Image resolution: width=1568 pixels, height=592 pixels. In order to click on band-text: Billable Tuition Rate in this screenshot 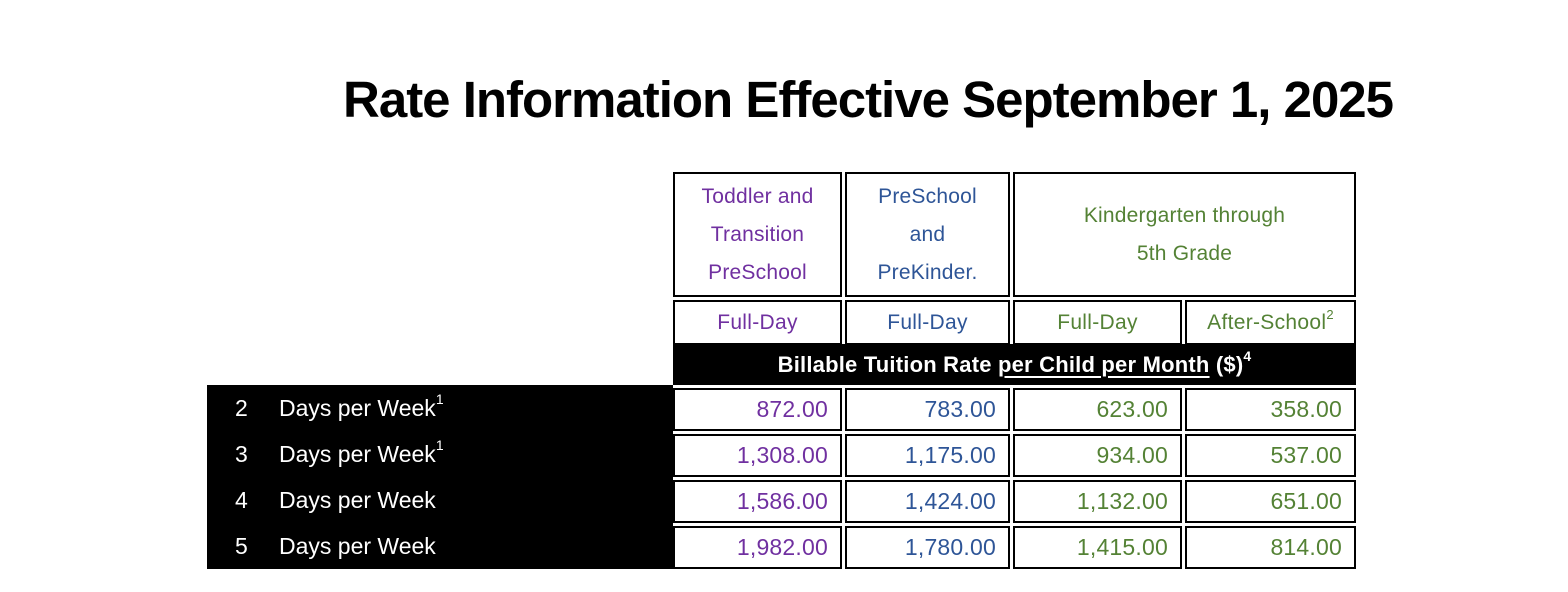, I will do `click(887, 364)`.